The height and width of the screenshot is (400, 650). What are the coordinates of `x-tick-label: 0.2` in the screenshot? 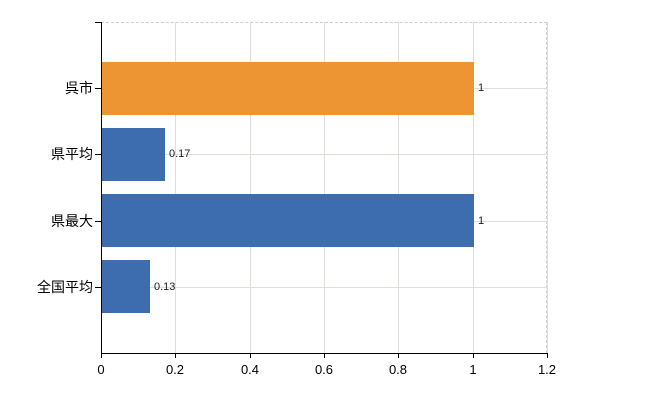 It's located at (175, 369).